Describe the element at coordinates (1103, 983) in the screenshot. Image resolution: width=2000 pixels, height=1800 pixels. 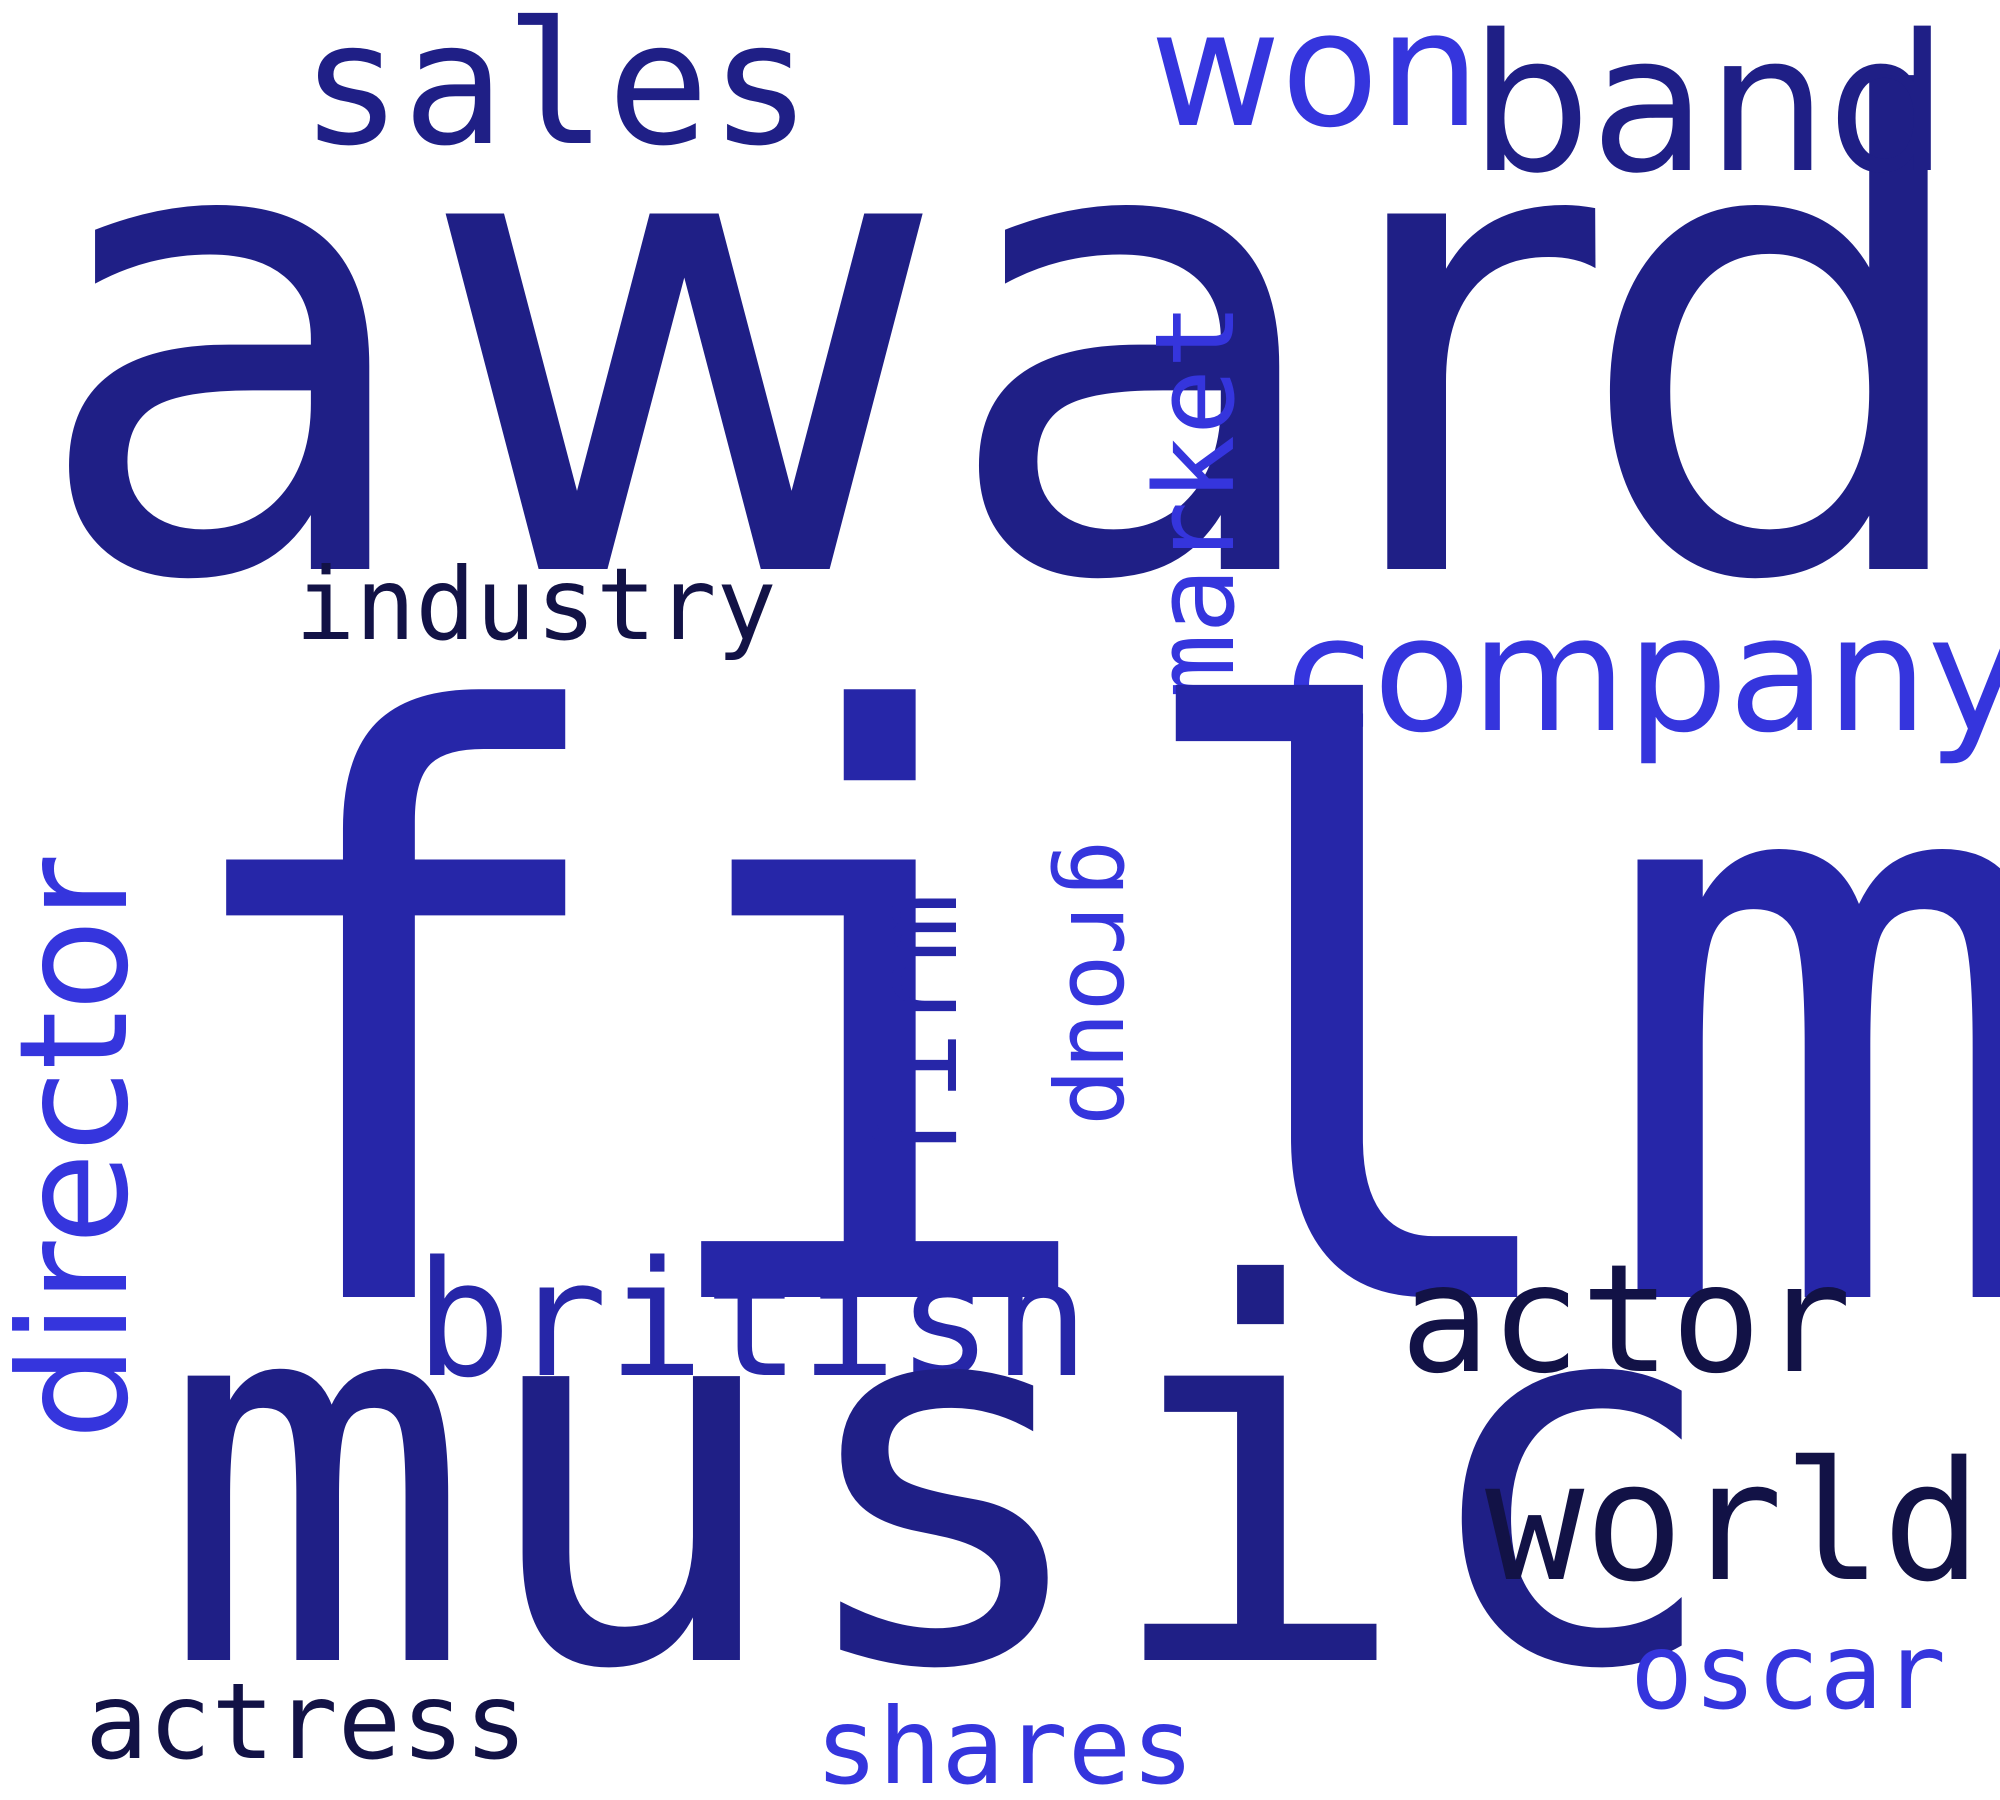
I see `word-group: group` at that location.